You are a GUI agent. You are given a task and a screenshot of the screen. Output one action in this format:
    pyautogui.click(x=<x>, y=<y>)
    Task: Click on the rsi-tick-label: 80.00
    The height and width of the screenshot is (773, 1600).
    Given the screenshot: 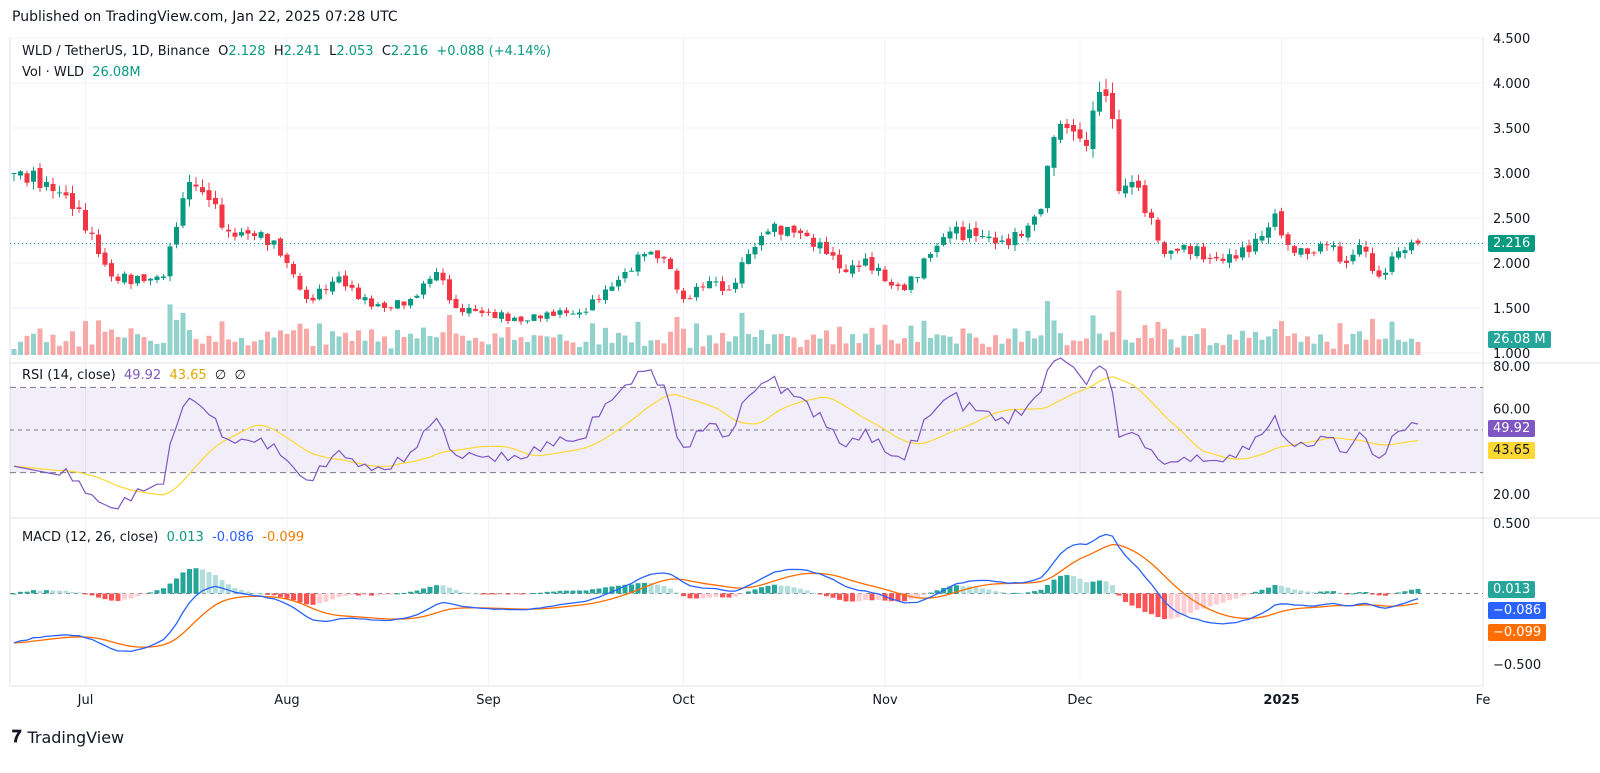 What is the action you would take?
    pyautogui.click(x=1511, y=367)
    